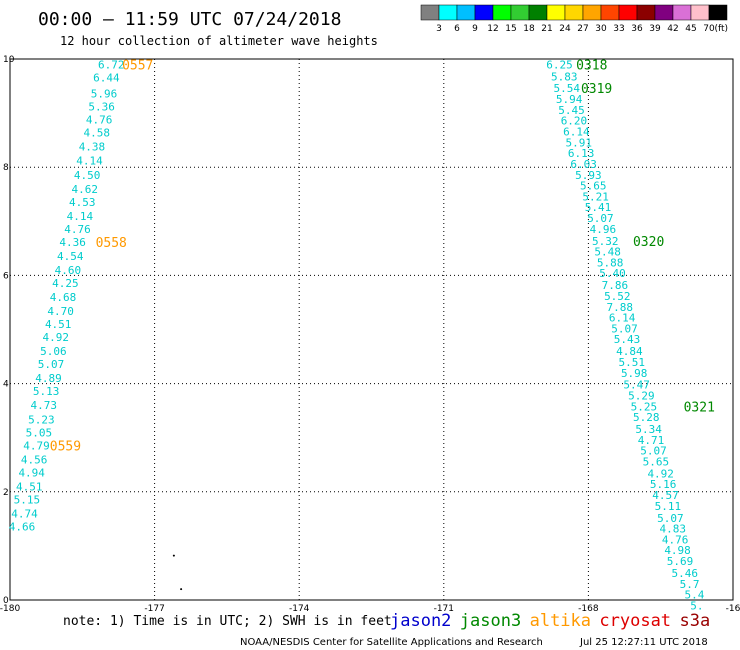  I want to click on colorbar-legend: 3 6 9 12 15 18 21 24 27 30 33 36 39 42 45 70 (ft), so click(574, 19).